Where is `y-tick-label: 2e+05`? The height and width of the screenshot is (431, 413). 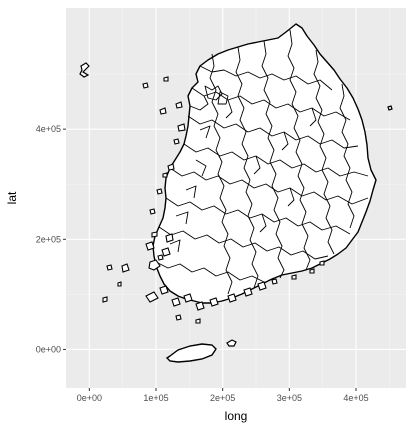
y-tick-label: 2e+05 is located at coordinates (48, 239).